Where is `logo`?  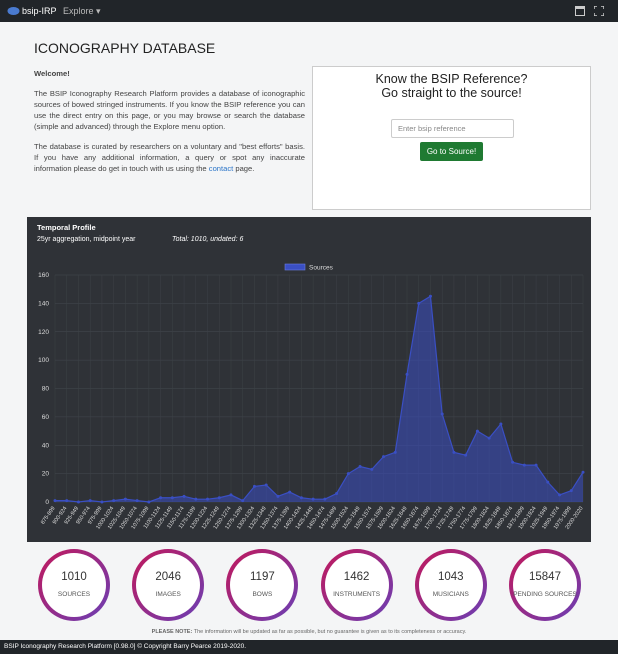 logo is located at coordinates (13, 11).